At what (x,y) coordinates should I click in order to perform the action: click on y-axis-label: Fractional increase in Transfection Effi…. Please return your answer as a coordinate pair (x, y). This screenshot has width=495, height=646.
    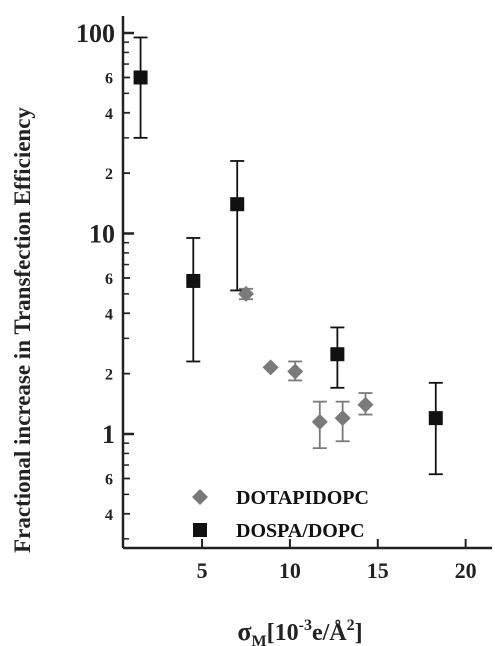
    Looking at the image, I should click on (22, 330).